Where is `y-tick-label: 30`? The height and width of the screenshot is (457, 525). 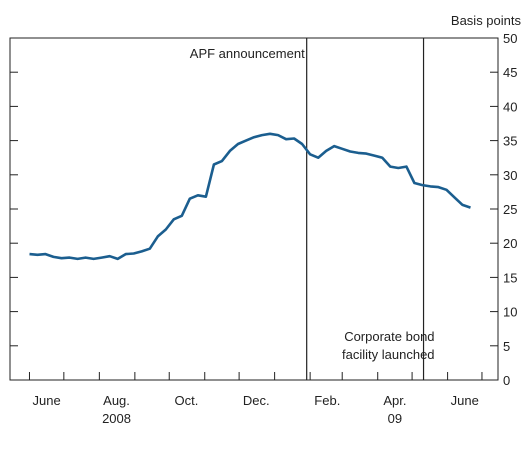 y-tick-label: 30 is located at coordinates (510, 175).